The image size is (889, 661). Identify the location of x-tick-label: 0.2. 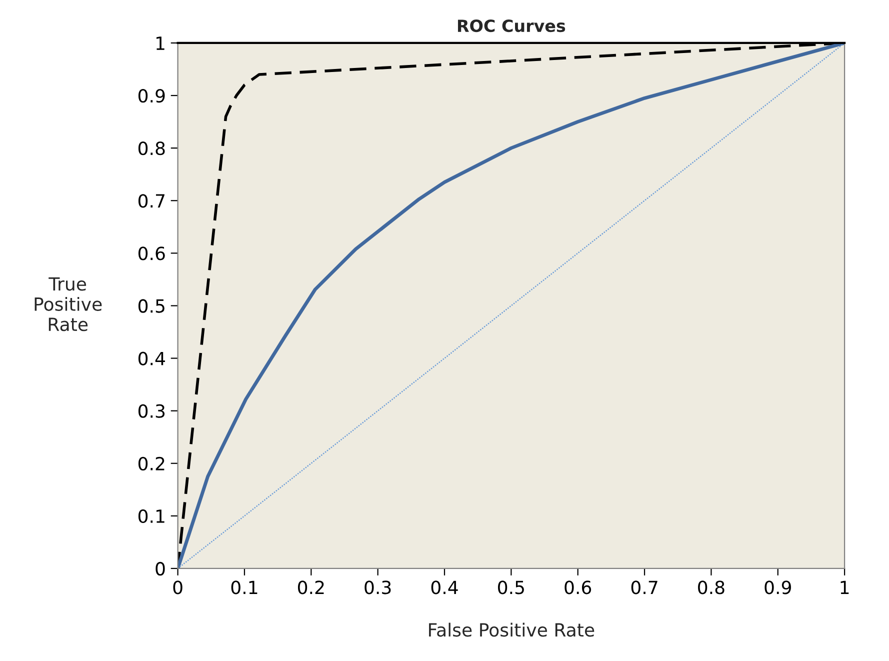
(311, 587).